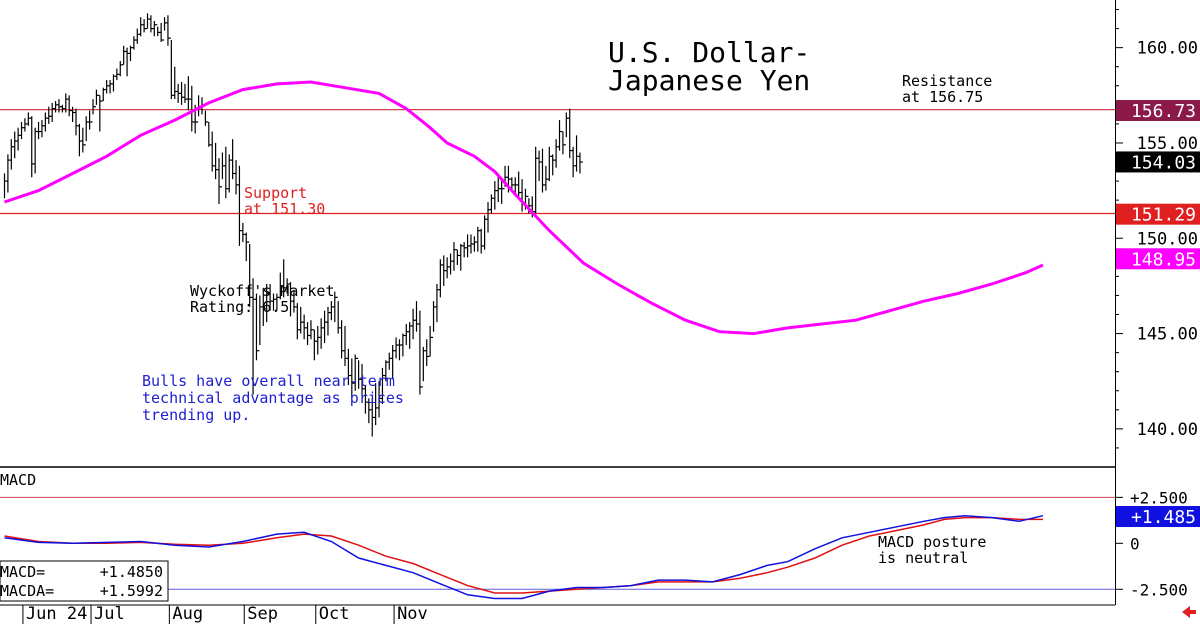  Describe the element at coordinates (1167, 335) in the screenshot. I see `price-tick-label: 145.00` at that location.